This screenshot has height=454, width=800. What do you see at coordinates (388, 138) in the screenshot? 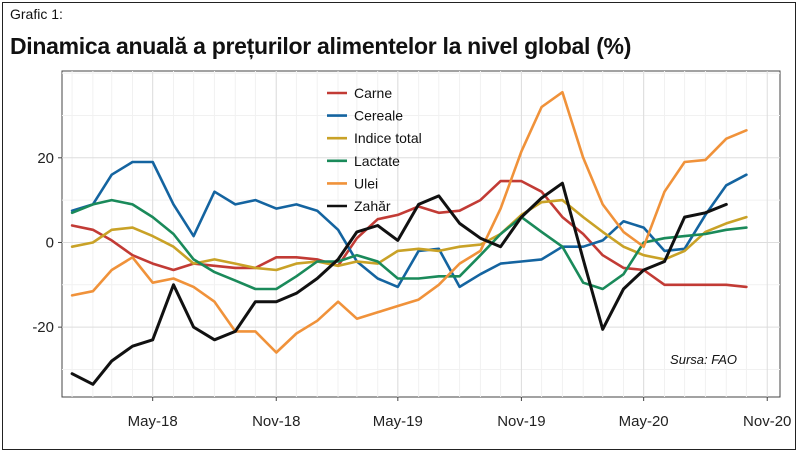
I see `legend-label-2: Indice total` at bounding box center [388, 138].